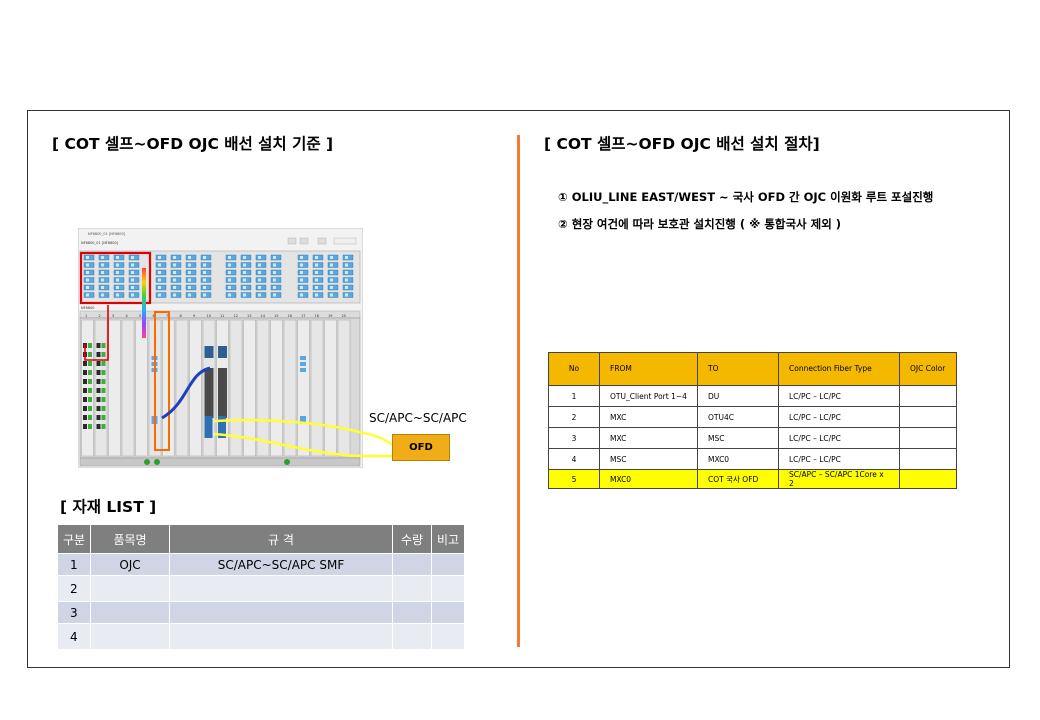  I want to click on col-qty: 수량, so click(412, 539).